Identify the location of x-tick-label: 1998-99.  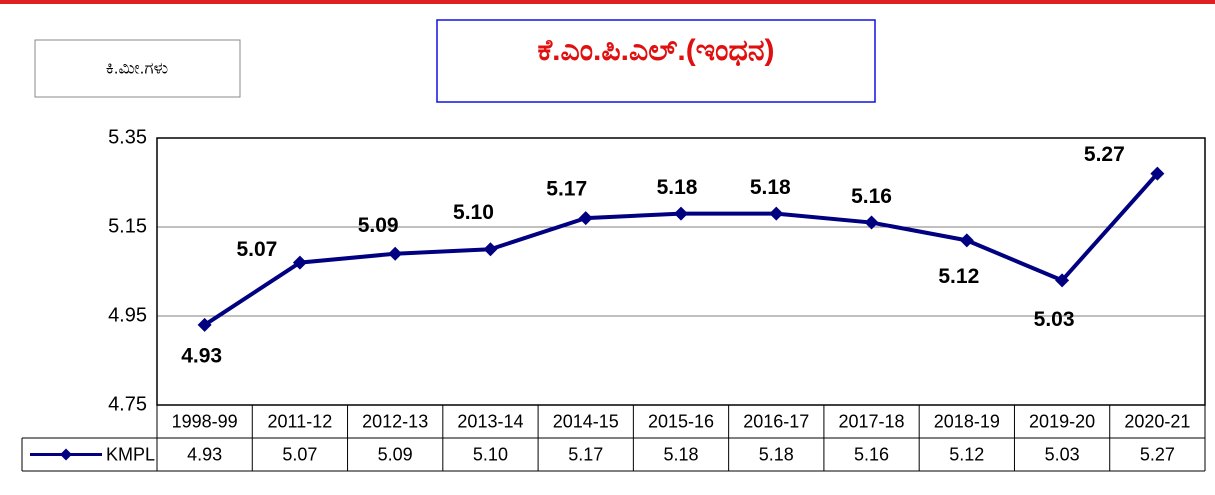
(205, 421).